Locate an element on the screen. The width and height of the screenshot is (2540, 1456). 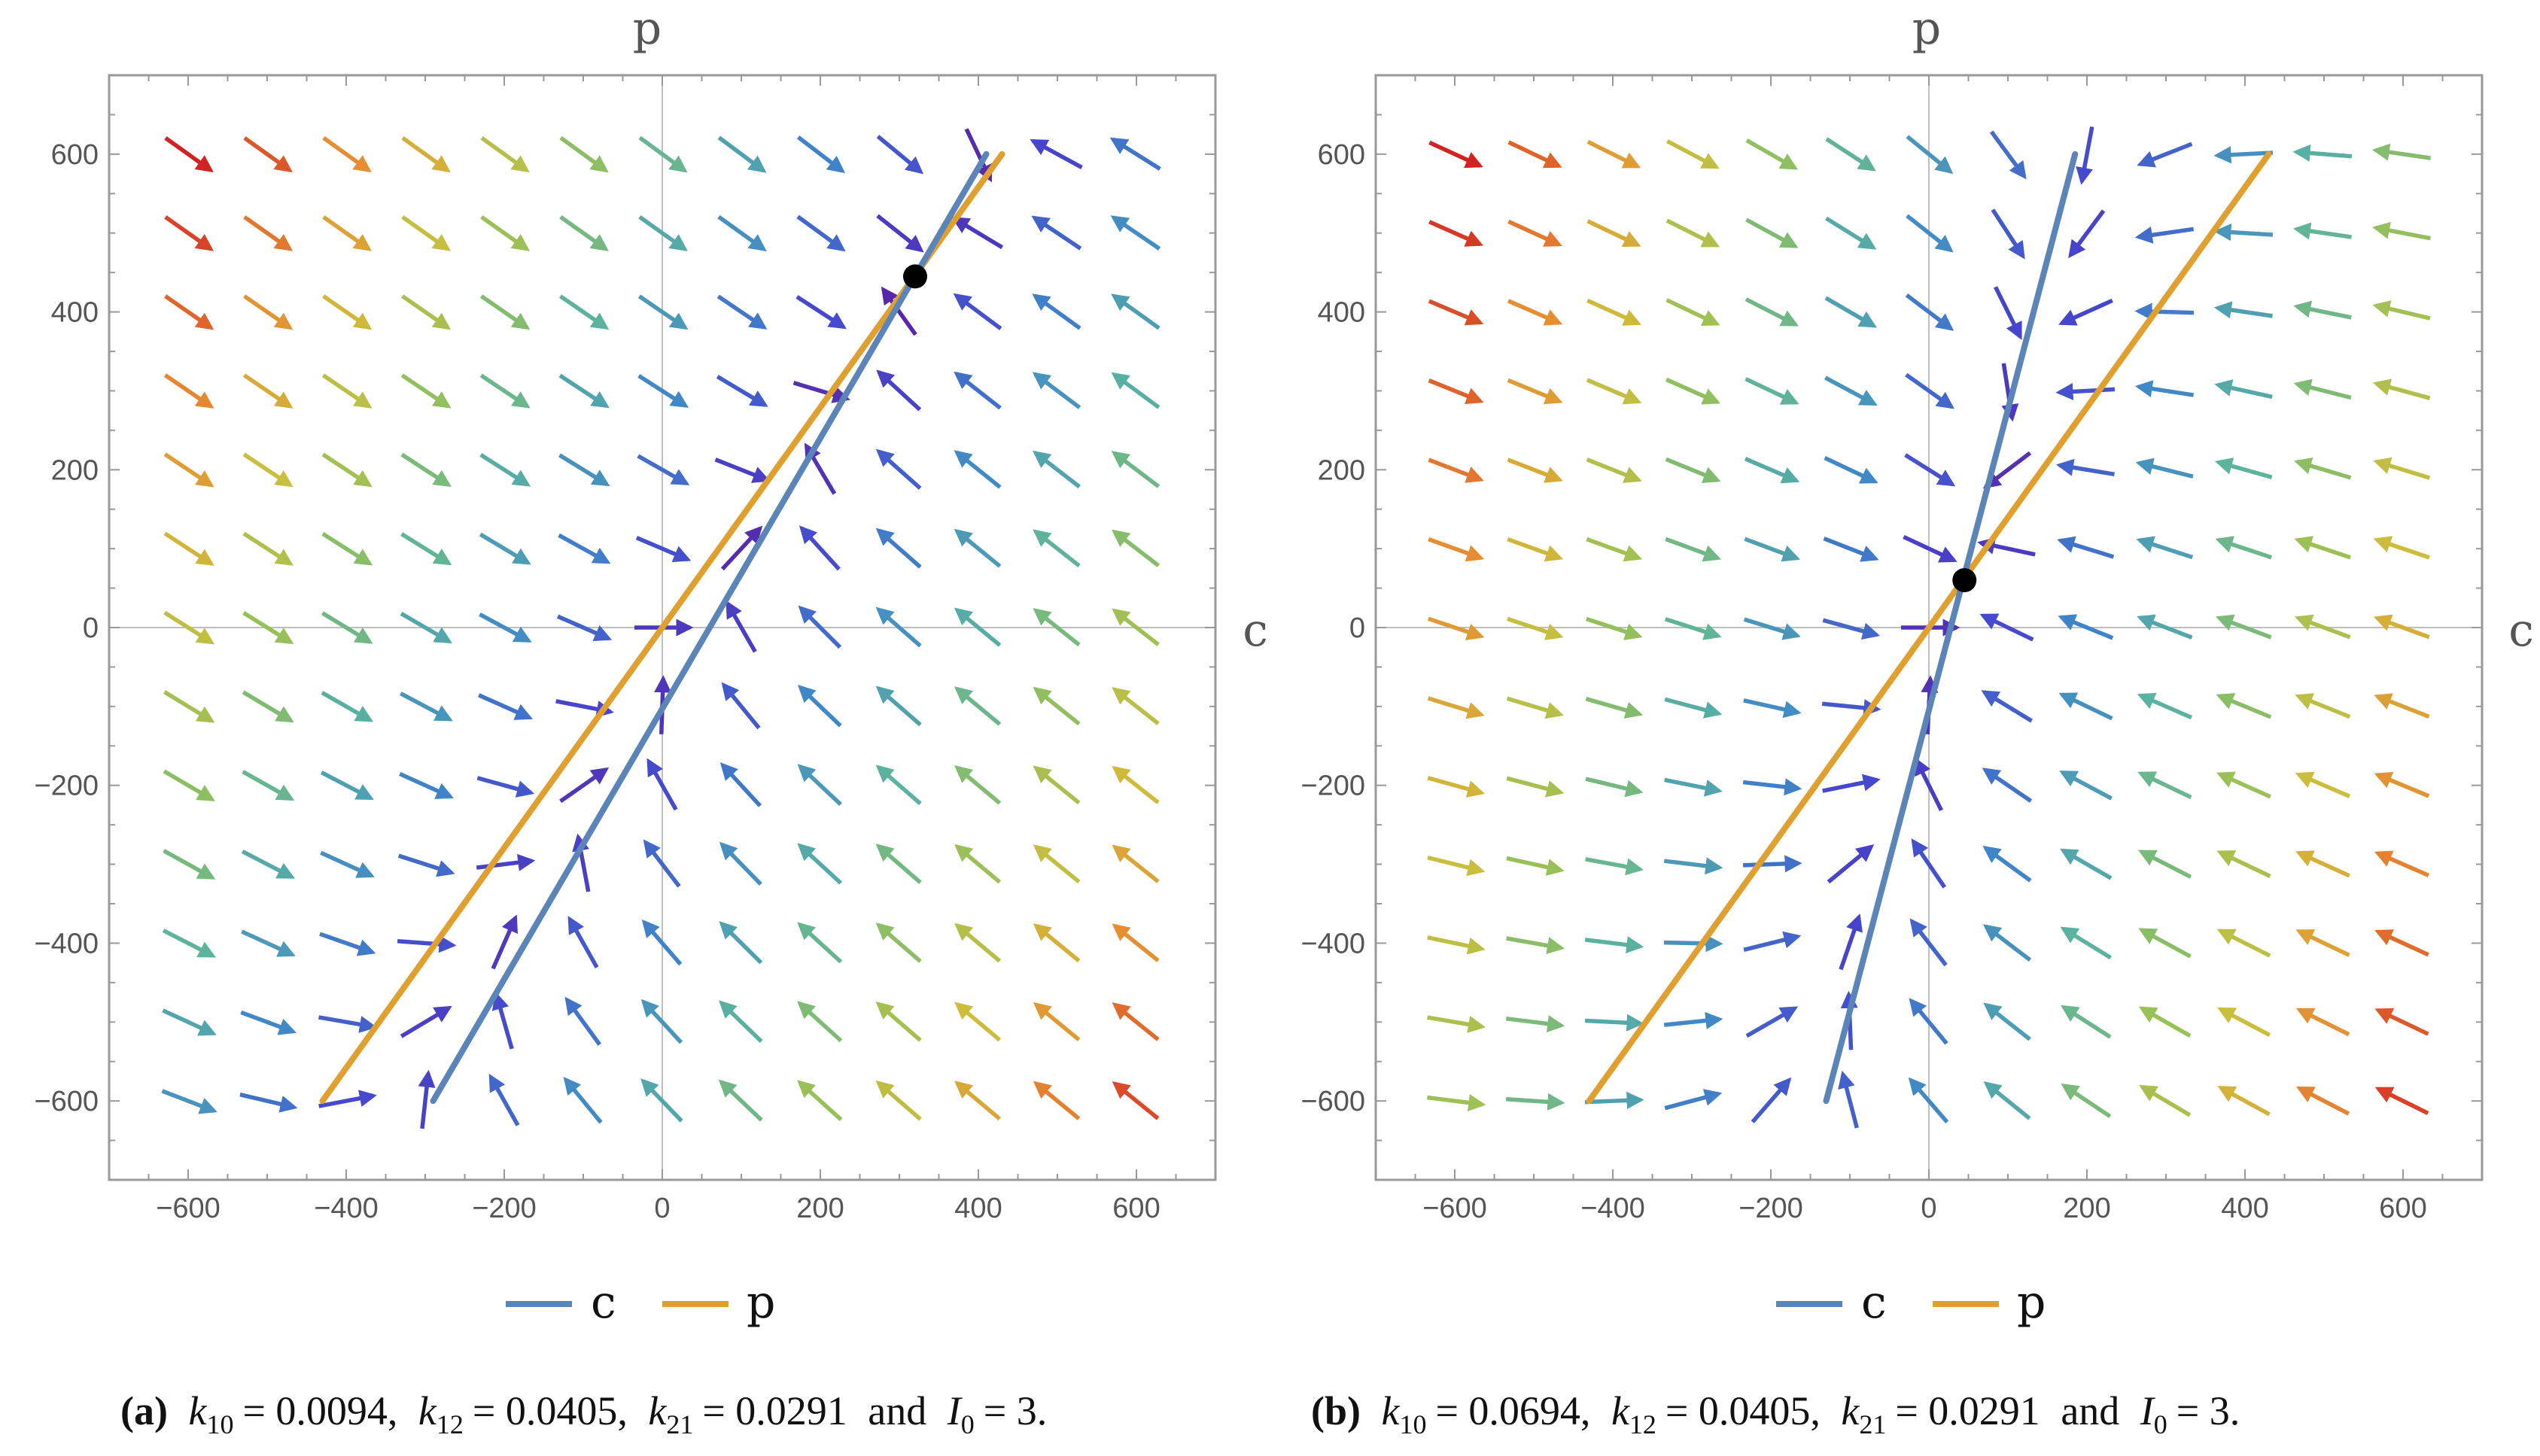
panel-b-xtick-label: 600 is located at coordinates (2403, 1208).